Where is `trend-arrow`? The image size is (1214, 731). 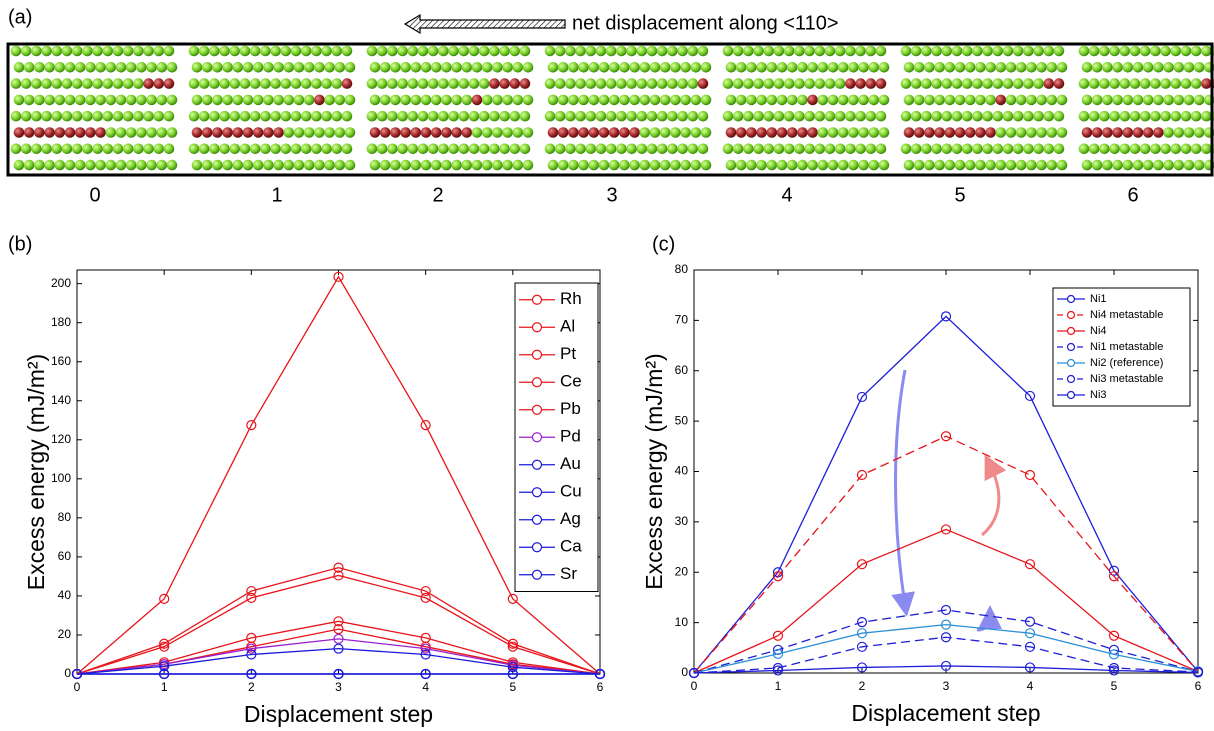 trend-arrow is located at coordinates (994, 495).